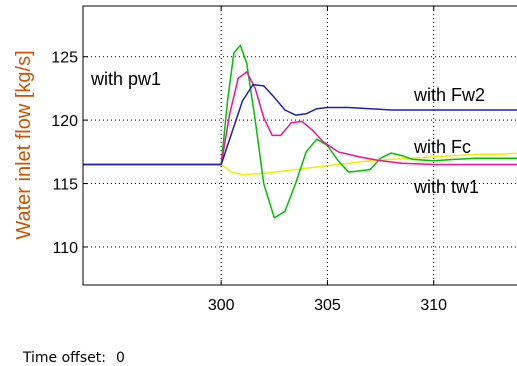 Image resolution: width=517 pixels, height=366 pixels. What do you see at coordinates (120, 358) in the screenshot?
I see `time-offset-value: 0` at bounding box center [120, 358].